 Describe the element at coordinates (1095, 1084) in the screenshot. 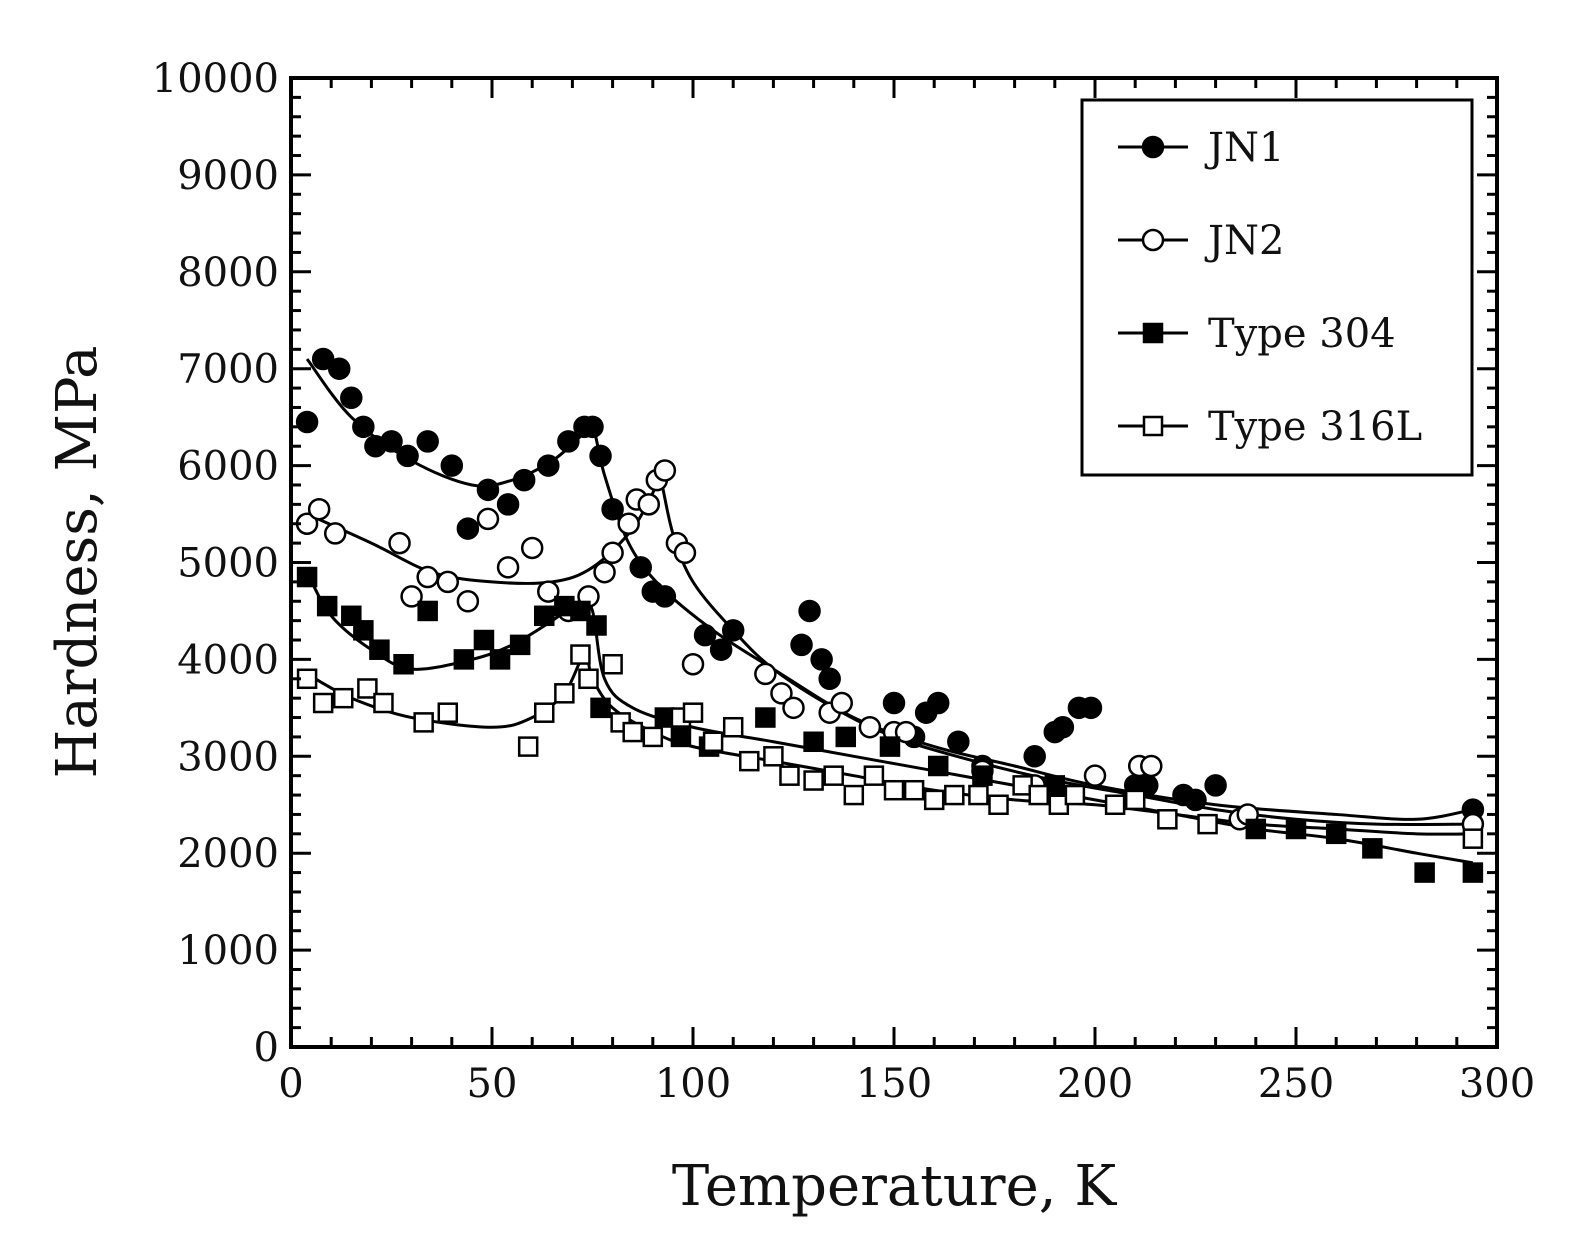

I see `x-tick-label: 200` at that location.